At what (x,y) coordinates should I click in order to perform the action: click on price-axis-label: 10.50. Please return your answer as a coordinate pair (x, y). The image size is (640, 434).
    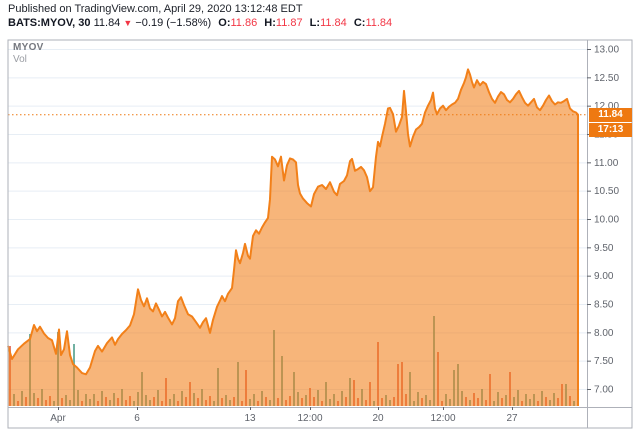
    Looking at the image, I should click on (606, 191).